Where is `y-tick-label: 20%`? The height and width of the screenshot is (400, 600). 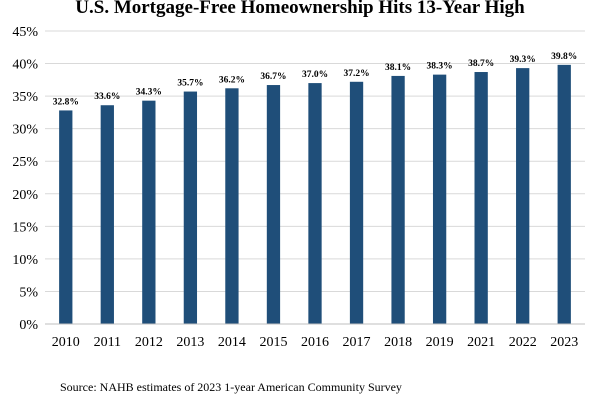 y-tick-label: 20% is located at coordinates (25, 195).